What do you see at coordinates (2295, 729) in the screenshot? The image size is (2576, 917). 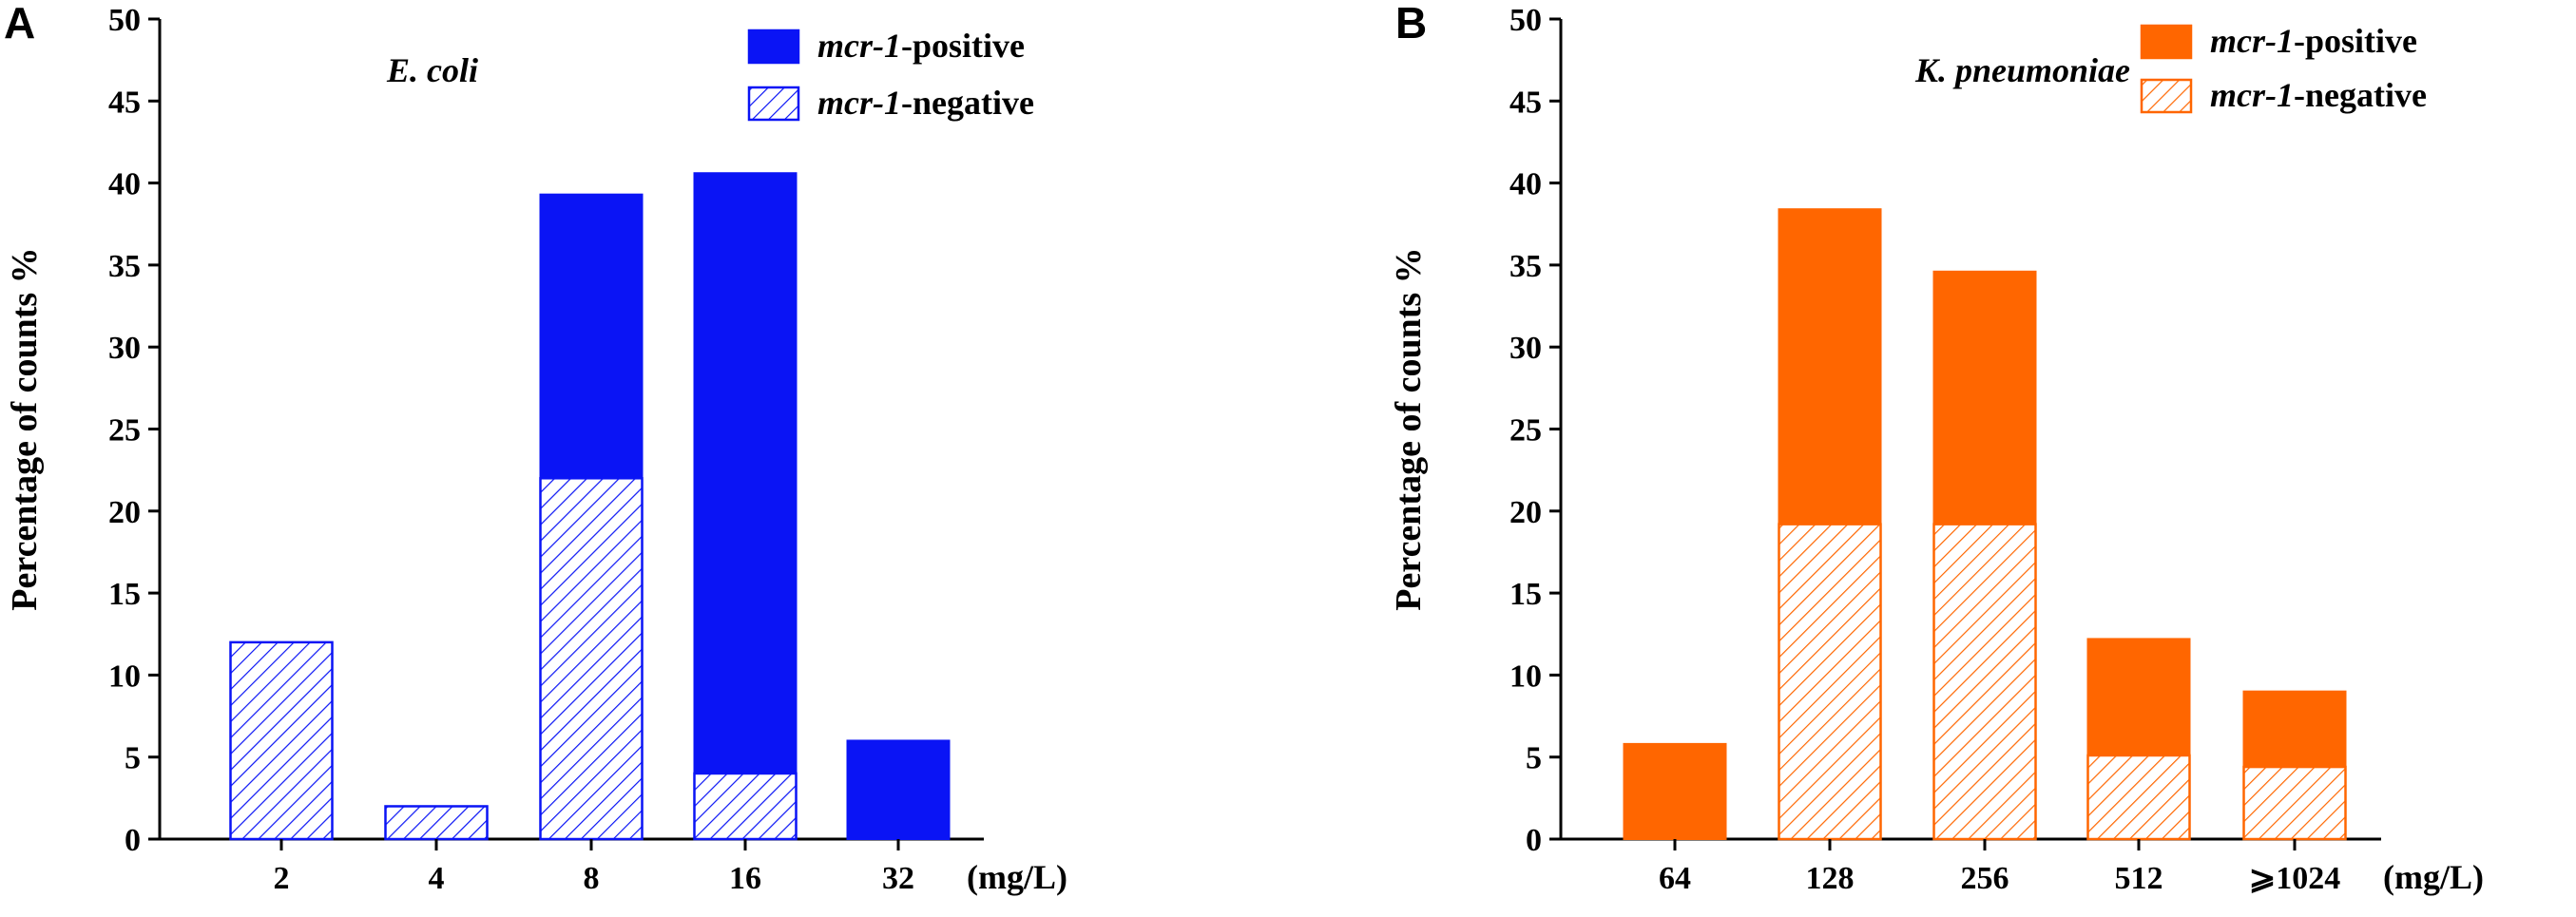 I see `bar-positive-⩾1024` at bounding box center [2295, 729].